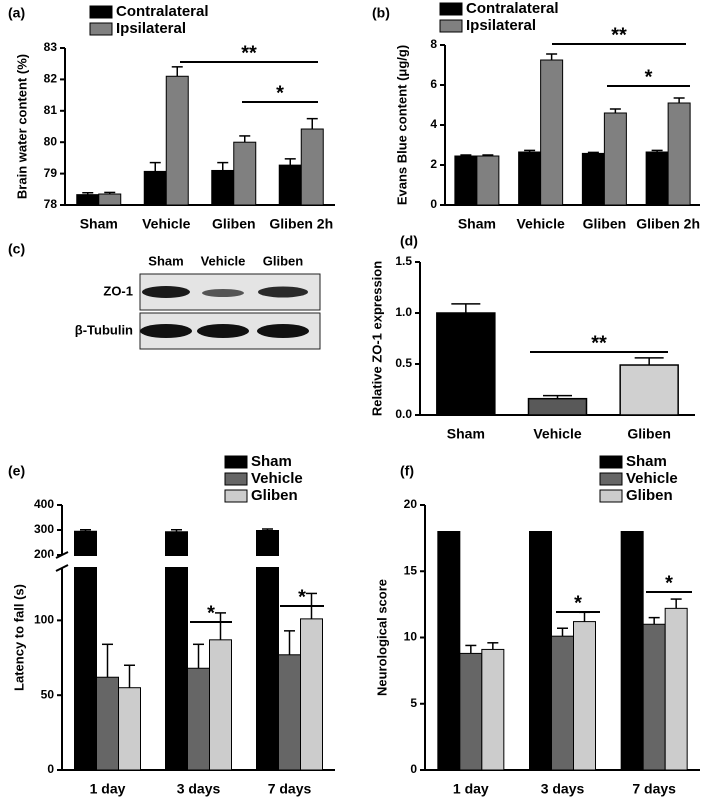 This screenshot has height=807, width=709. Describe the element at coordinates (277, 478) in the screenshot. I see `legend-label: Vehicle` at that location.